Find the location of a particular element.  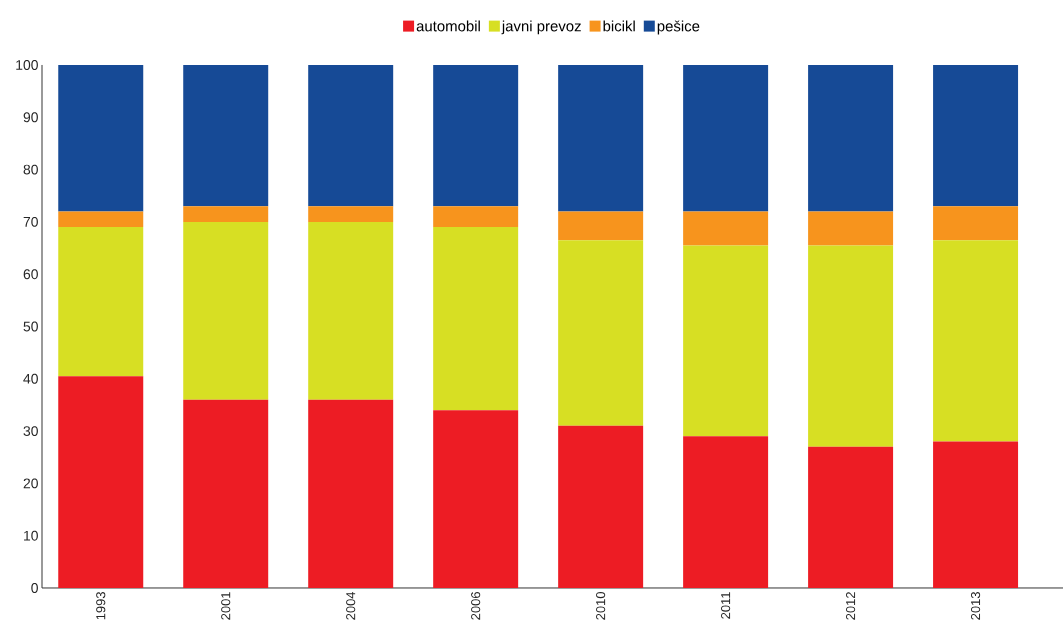

x-tick-label: 1993 is located at coordinates (101, 606).